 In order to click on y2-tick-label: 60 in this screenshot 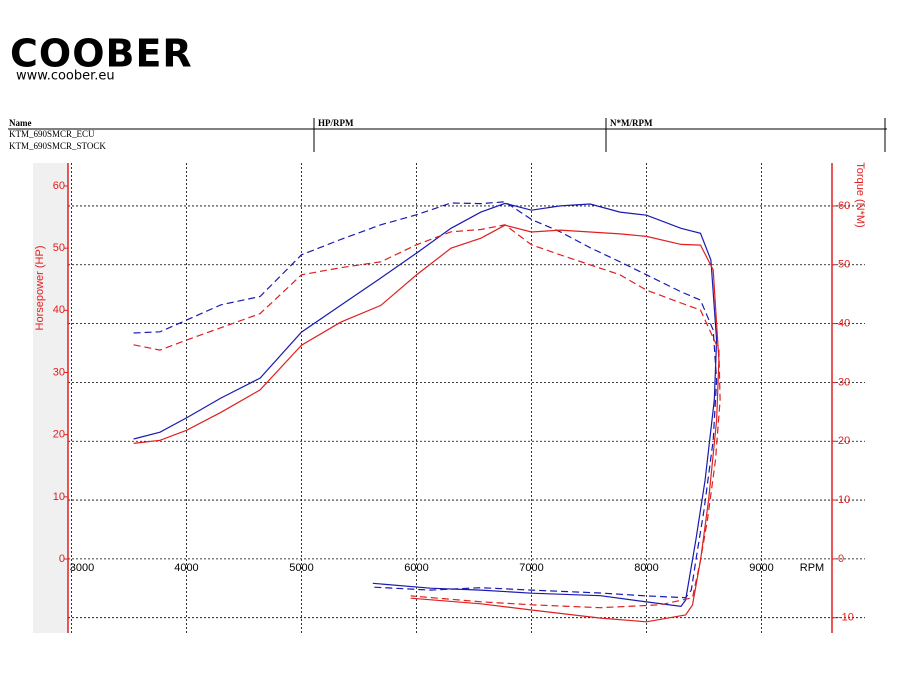, I will do `click(844, 206)`.